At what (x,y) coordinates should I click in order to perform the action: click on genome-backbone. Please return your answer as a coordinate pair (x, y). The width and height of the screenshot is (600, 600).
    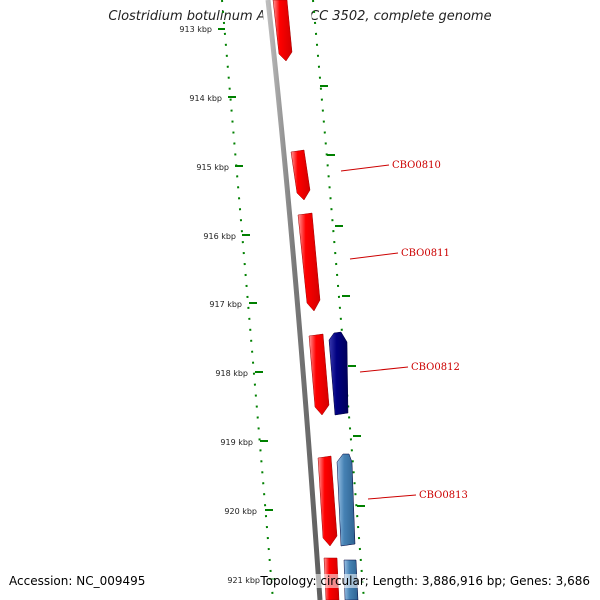
    Looking at the image, I should click on (294, 300).